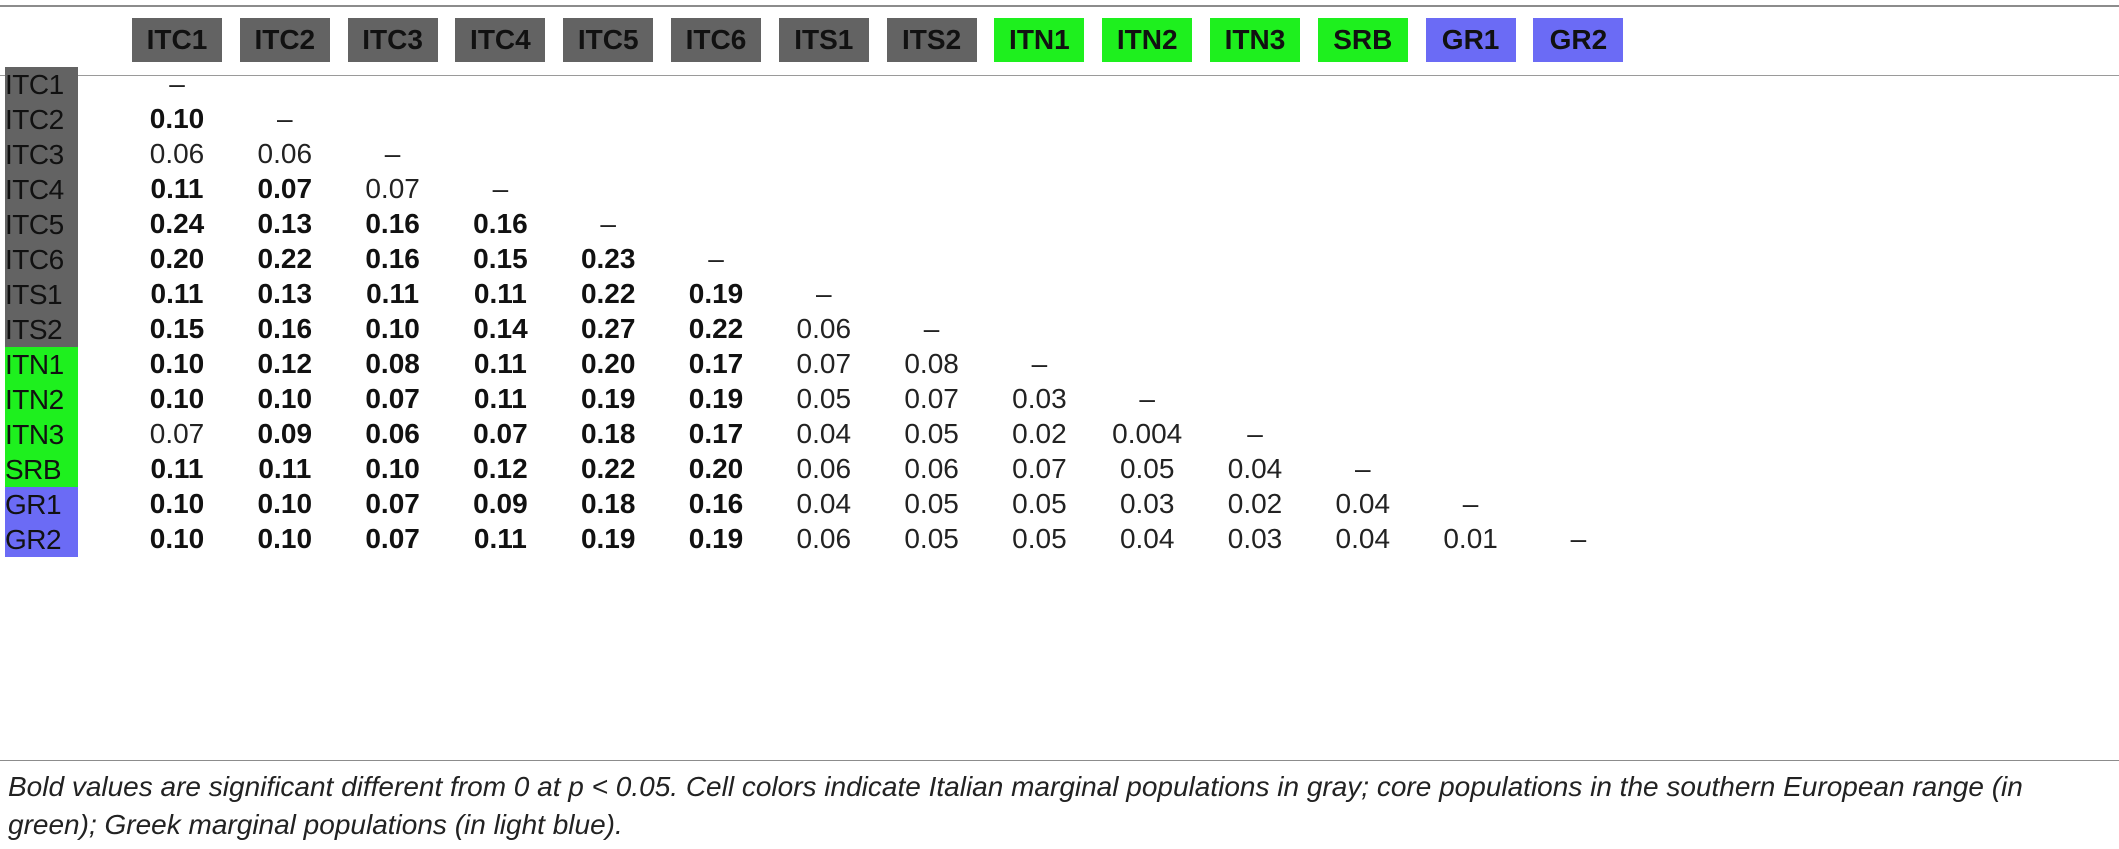 This screenshot has height=849, width=2119. Describe the element at coordinates (177, 40) in the screenshot. I see `column-header-itc1: ITC1` at that location.